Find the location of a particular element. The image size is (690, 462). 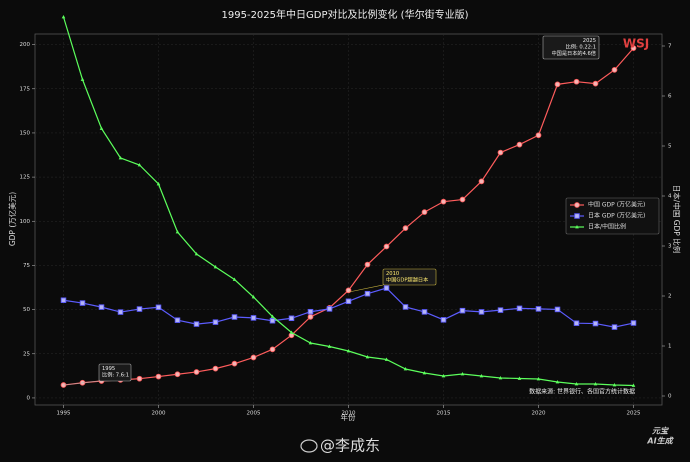

weibo-logo is located at coordinates (309, 446).